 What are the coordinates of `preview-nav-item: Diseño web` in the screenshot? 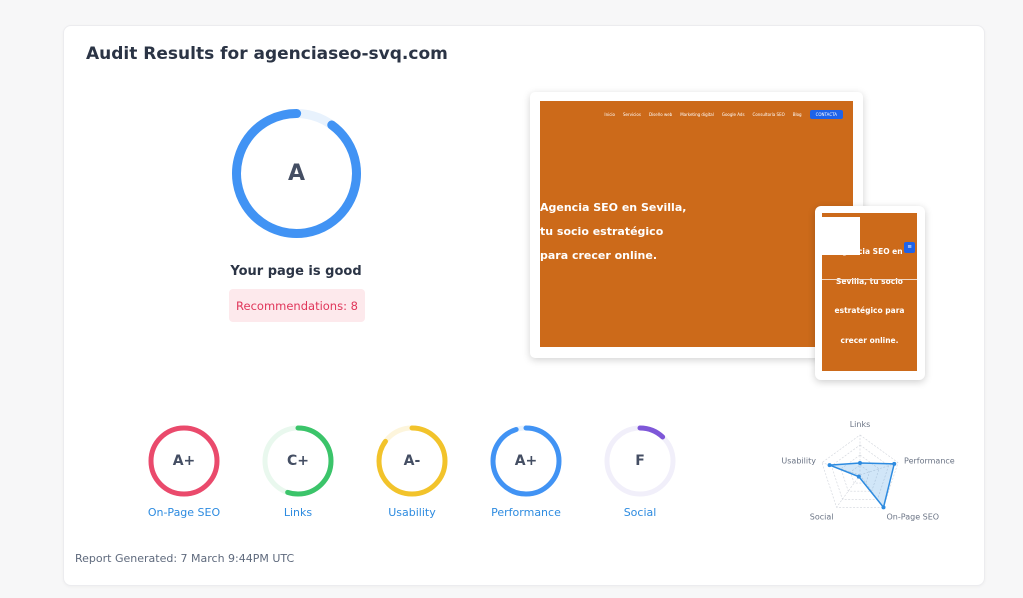 It's located at (660, 114).